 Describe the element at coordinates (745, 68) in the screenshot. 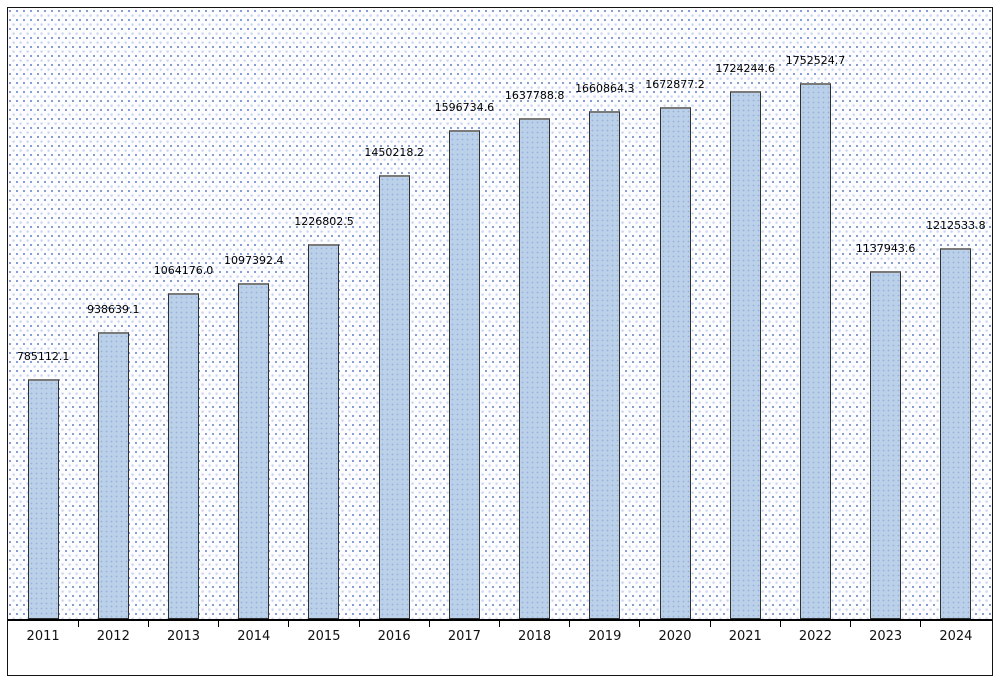

I see `bar-value-label: 1724244.6` at that location.